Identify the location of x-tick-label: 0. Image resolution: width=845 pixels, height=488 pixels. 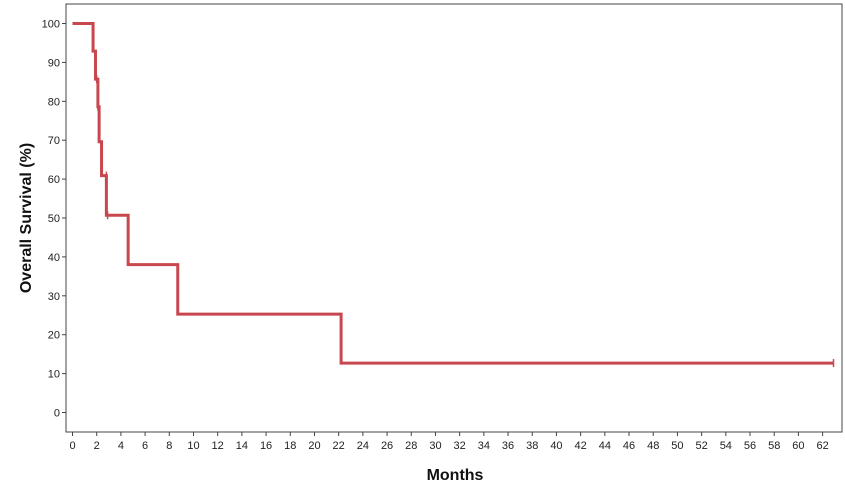
(72, 446).